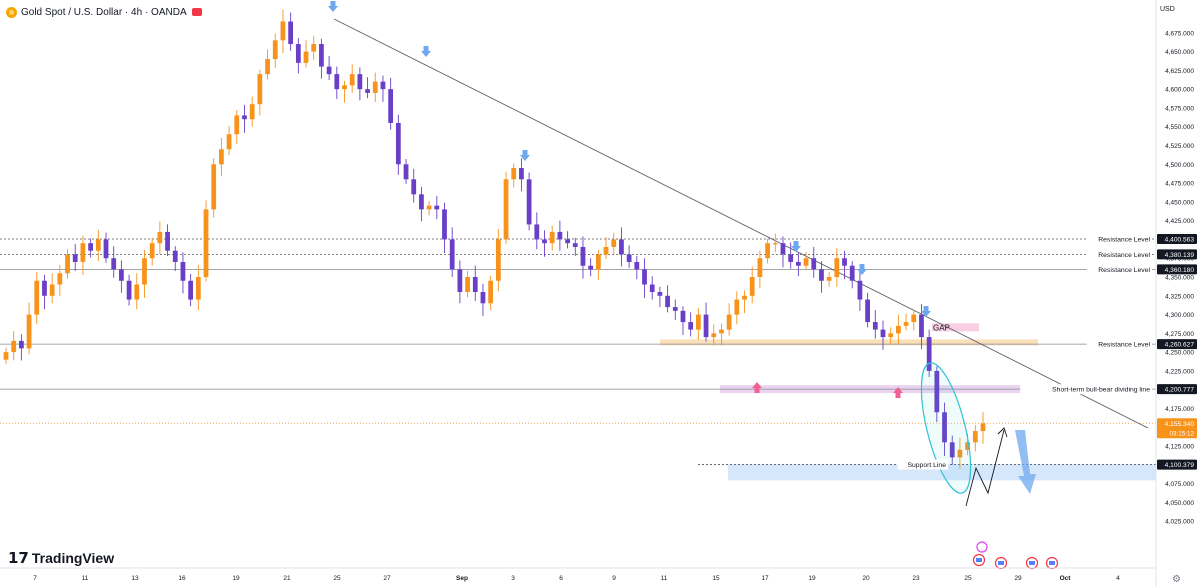 The width and height of the screenshot is (1200, 587). I want to click on gold-coin-icon, so click(11, 12).